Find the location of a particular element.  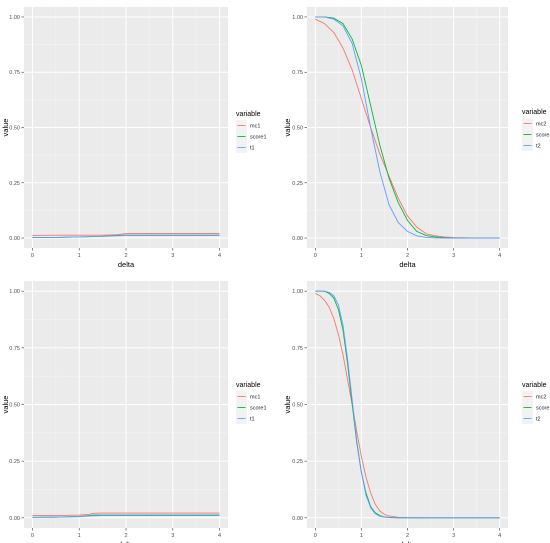

series-line-mc2 is located at coordinates (407, 128).